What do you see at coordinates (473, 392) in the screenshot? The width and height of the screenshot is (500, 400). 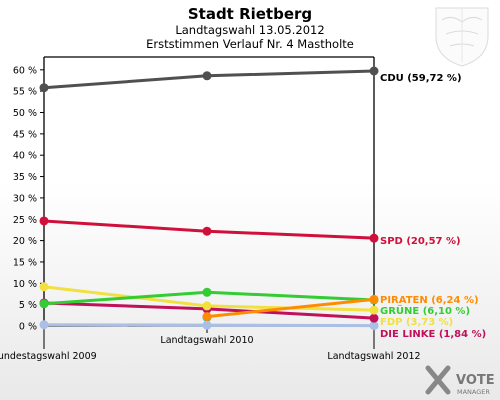 I see `logo-subtext: MANAGER` at bounding box center [473, 392].